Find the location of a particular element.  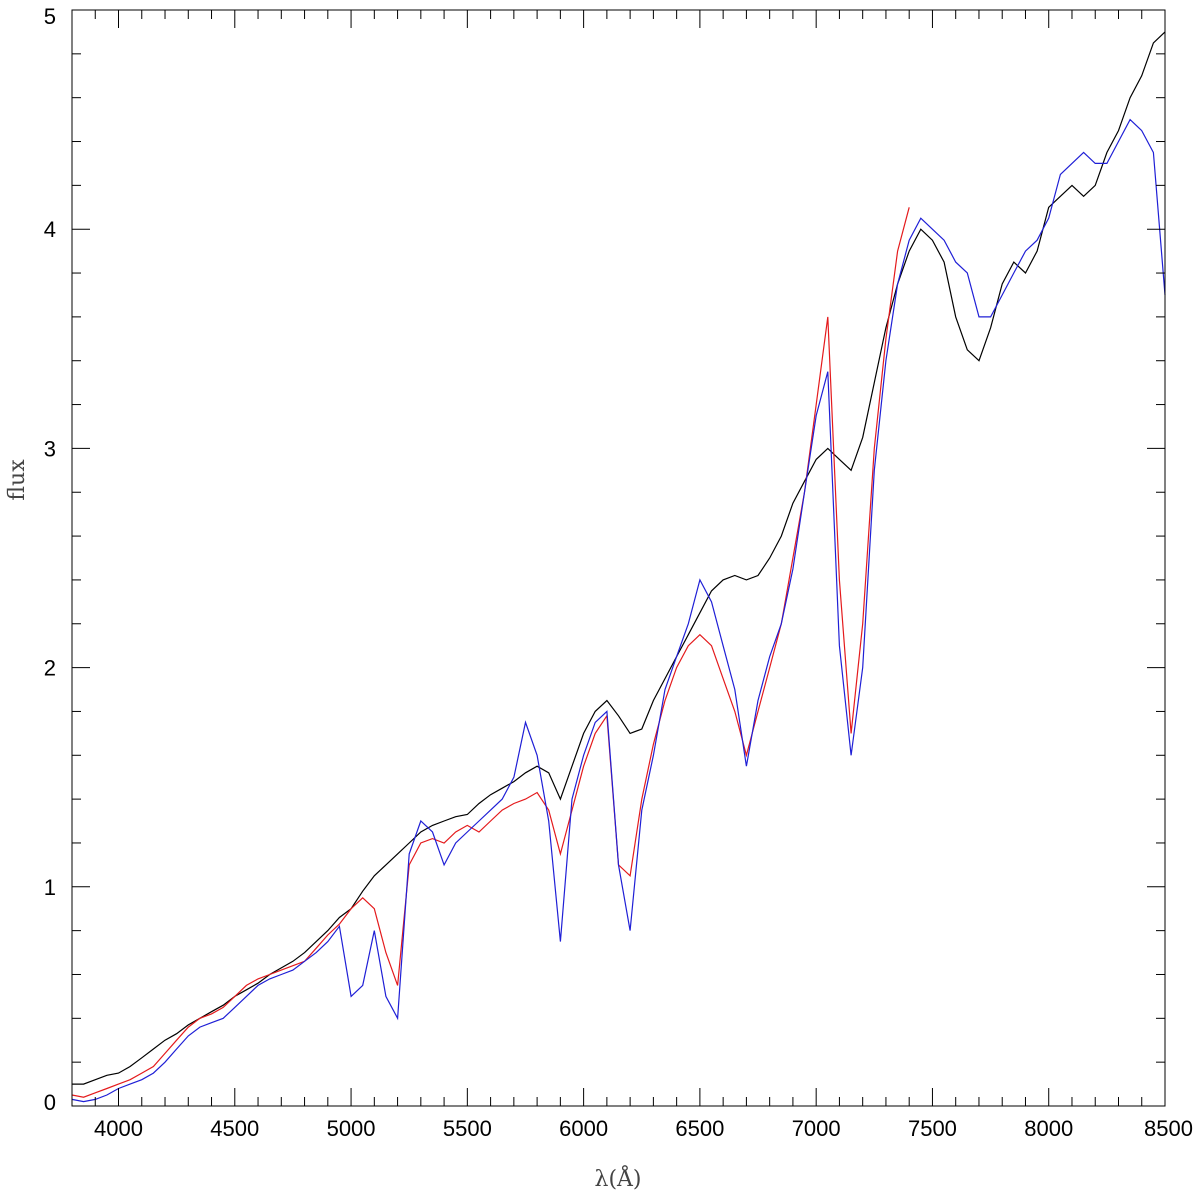

x-tick-label: 4500 is located at coordinates (234, 1128).